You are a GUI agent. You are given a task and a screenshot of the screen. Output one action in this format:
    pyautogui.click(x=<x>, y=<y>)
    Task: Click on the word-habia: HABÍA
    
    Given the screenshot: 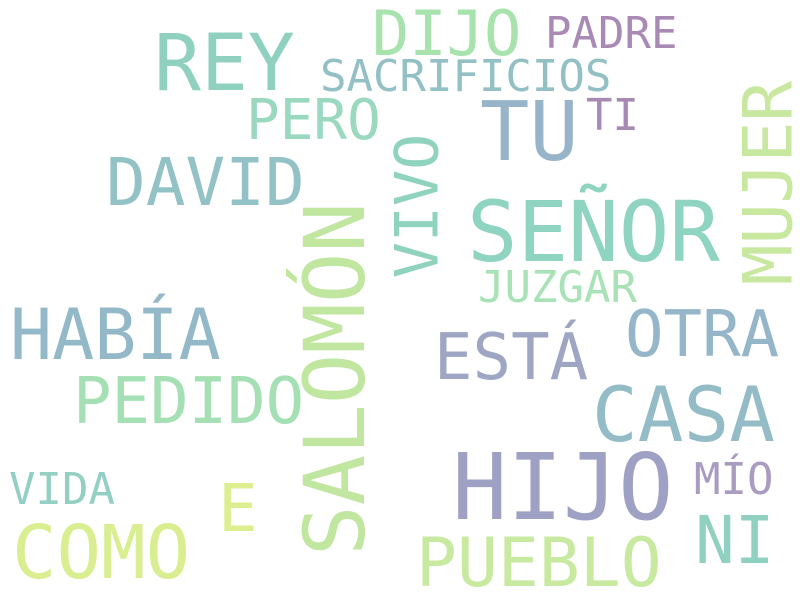 What is the action you would take?
    pyautogui.click(x=115, y=335)
    